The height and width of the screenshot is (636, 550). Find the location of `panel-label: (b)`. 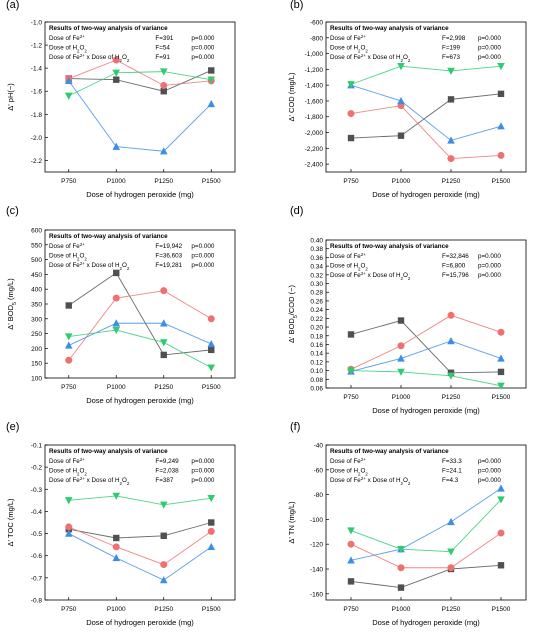

panel-label: (b) is located at coordinates (296, 5).